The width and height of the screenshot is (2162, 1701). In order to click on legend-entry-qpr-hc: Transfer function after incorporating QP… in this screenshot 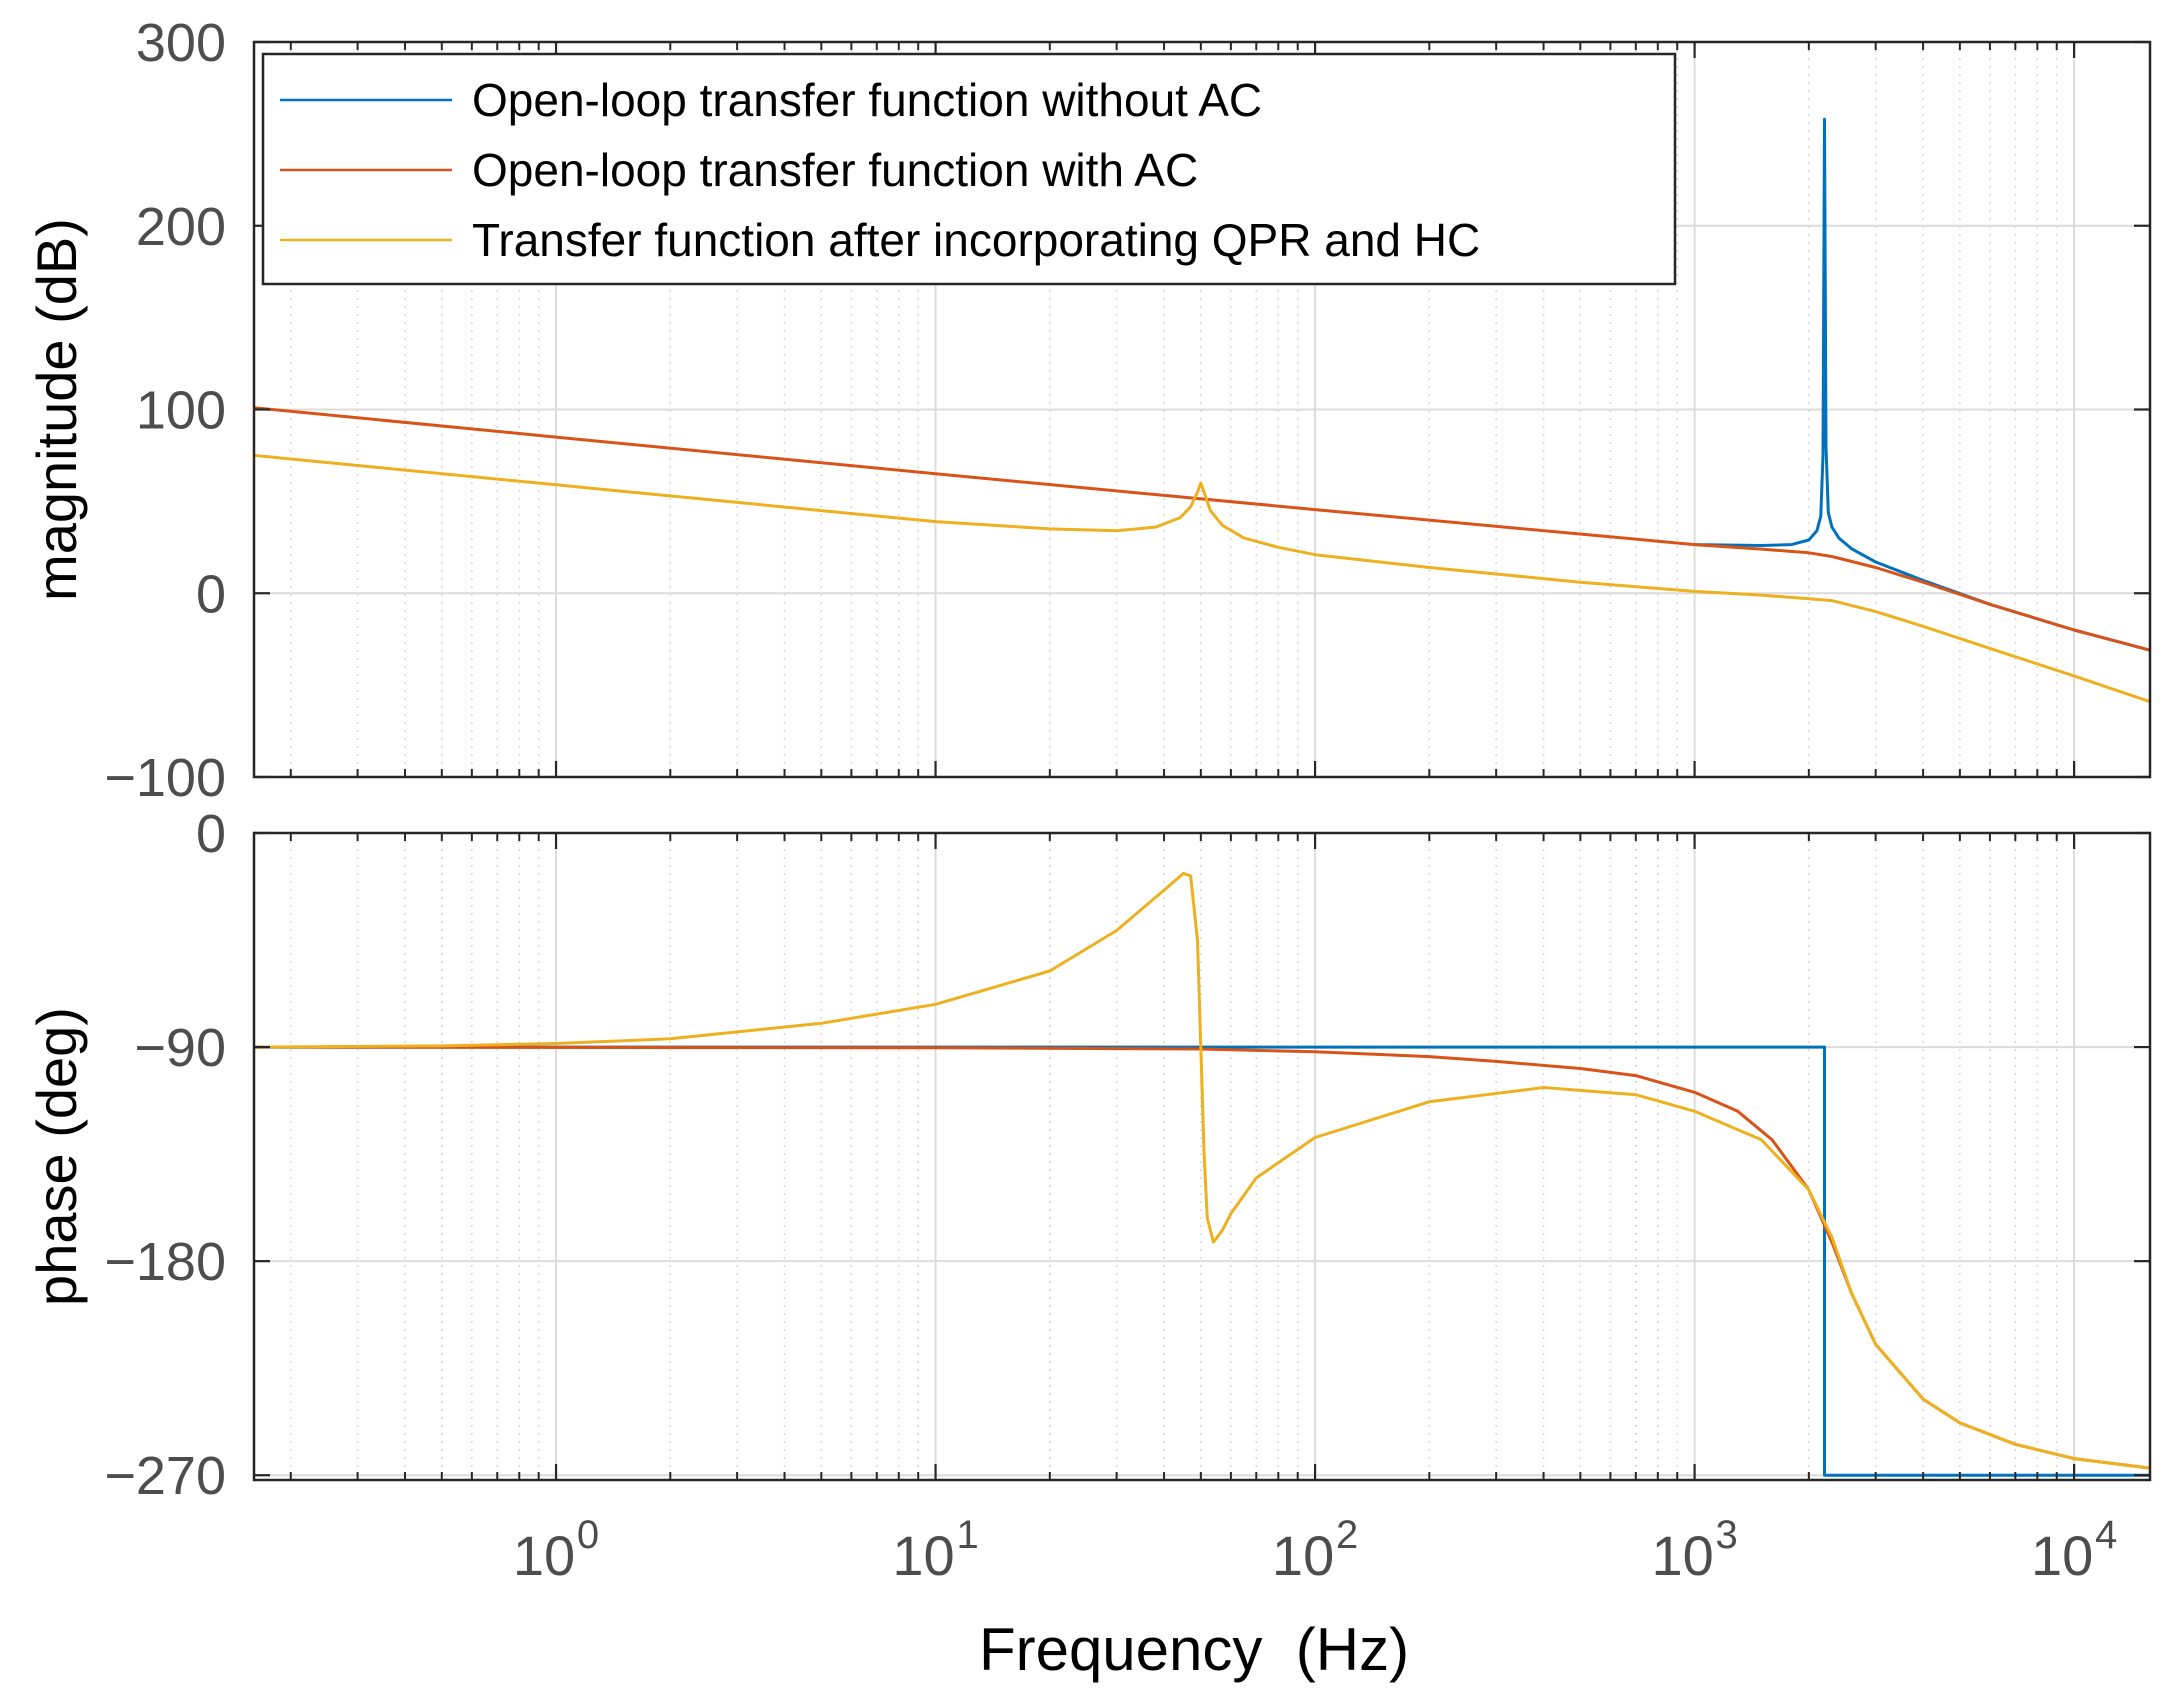, I will do `click(976, 240)`.